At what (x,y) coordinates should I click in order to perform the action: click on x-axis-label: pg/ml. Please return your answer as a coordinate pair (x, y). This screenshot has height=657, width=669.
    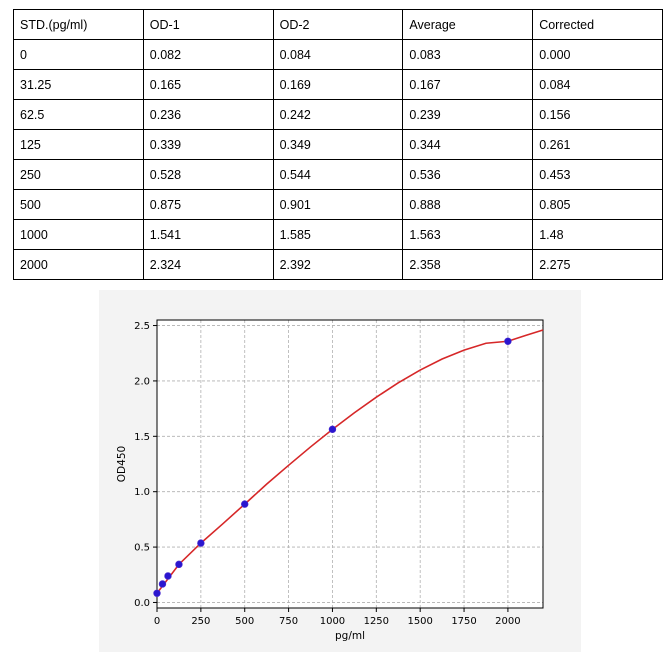
    Looking at the image, I should click on (350, 636).